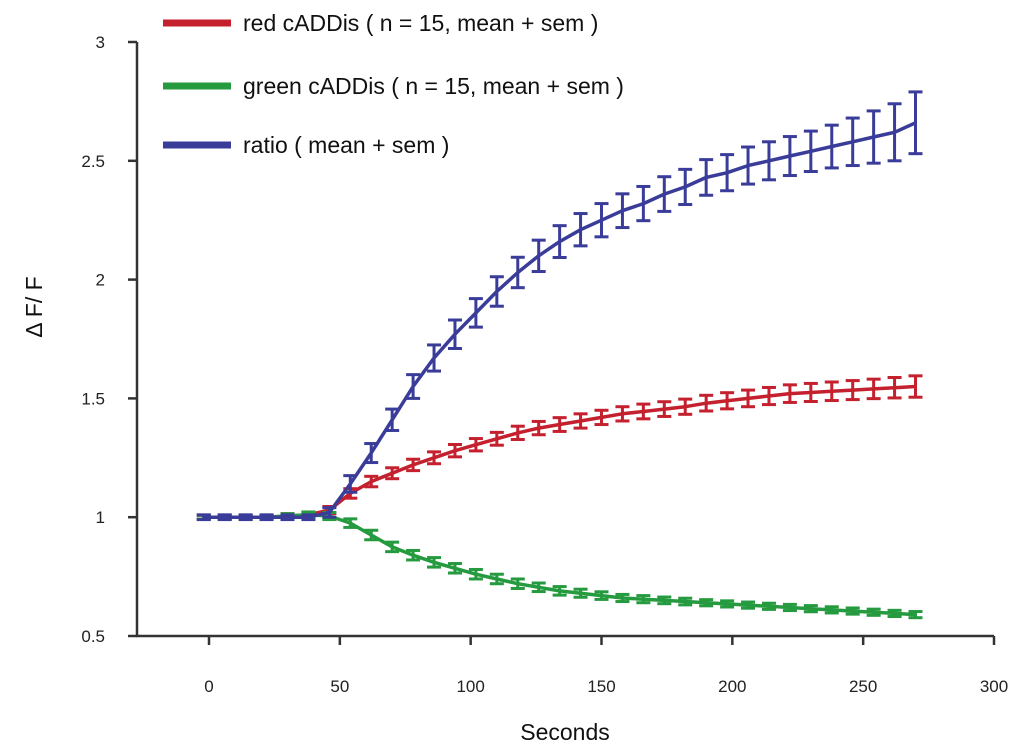 The image size is (1023, 746). What do you see at coordinates (565, 732) in the screenshot?
I see `x-axis-label: Seconds` at bounding box center [565, 732].